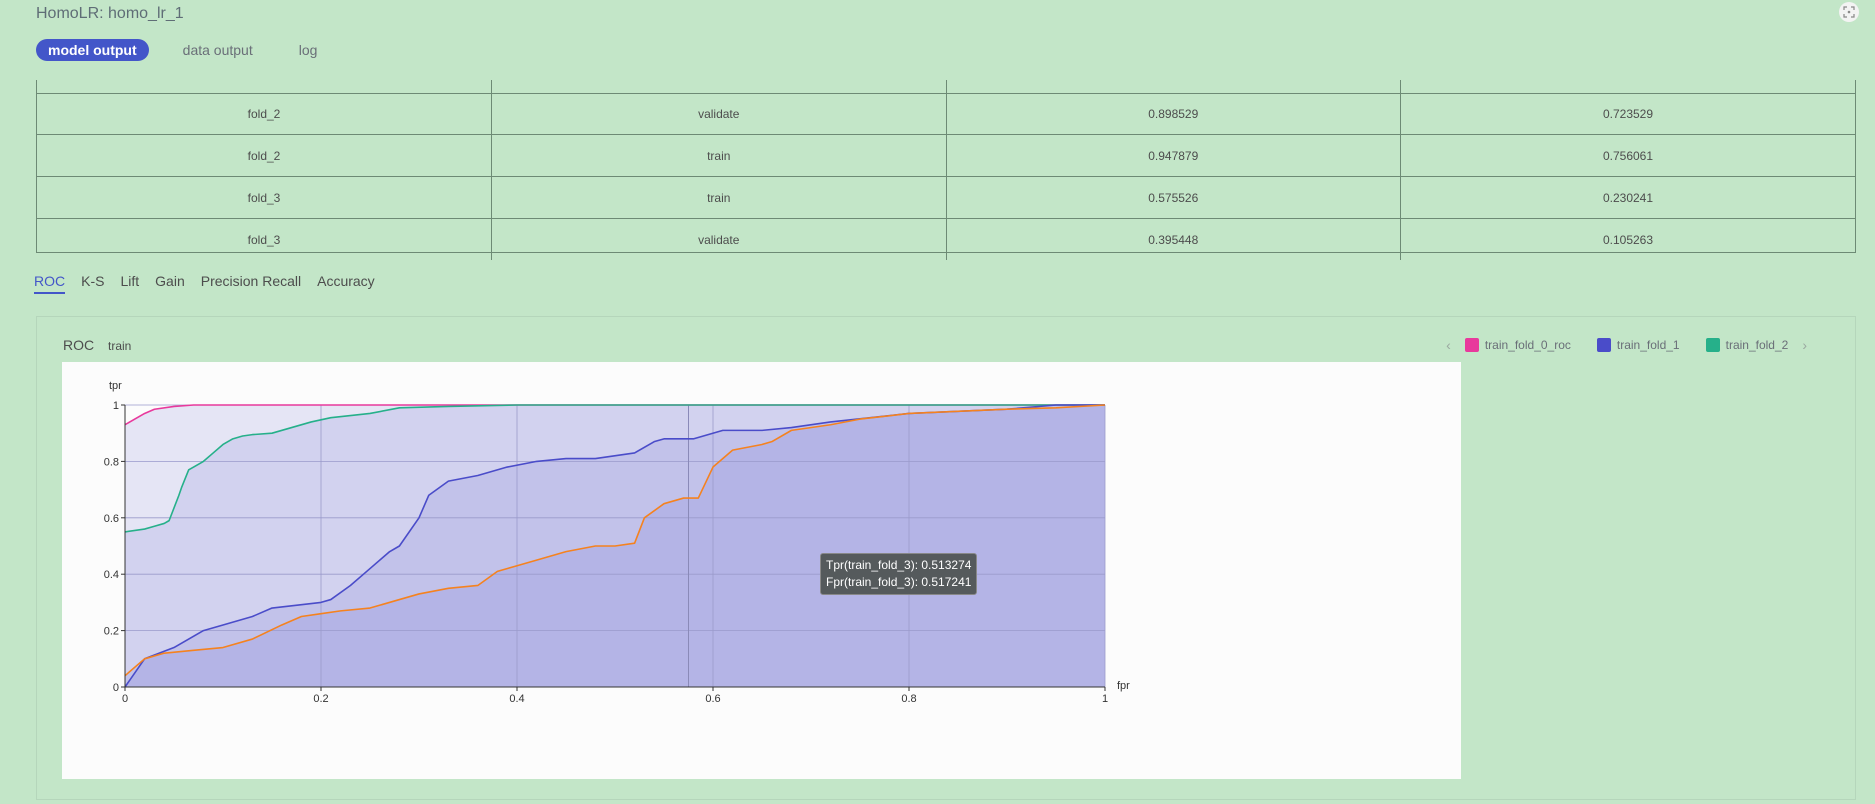  What do you see at coordinates (170, 281) in the screenshot?
I see `tab-gain: Gain` at bounding box center [170, 281].